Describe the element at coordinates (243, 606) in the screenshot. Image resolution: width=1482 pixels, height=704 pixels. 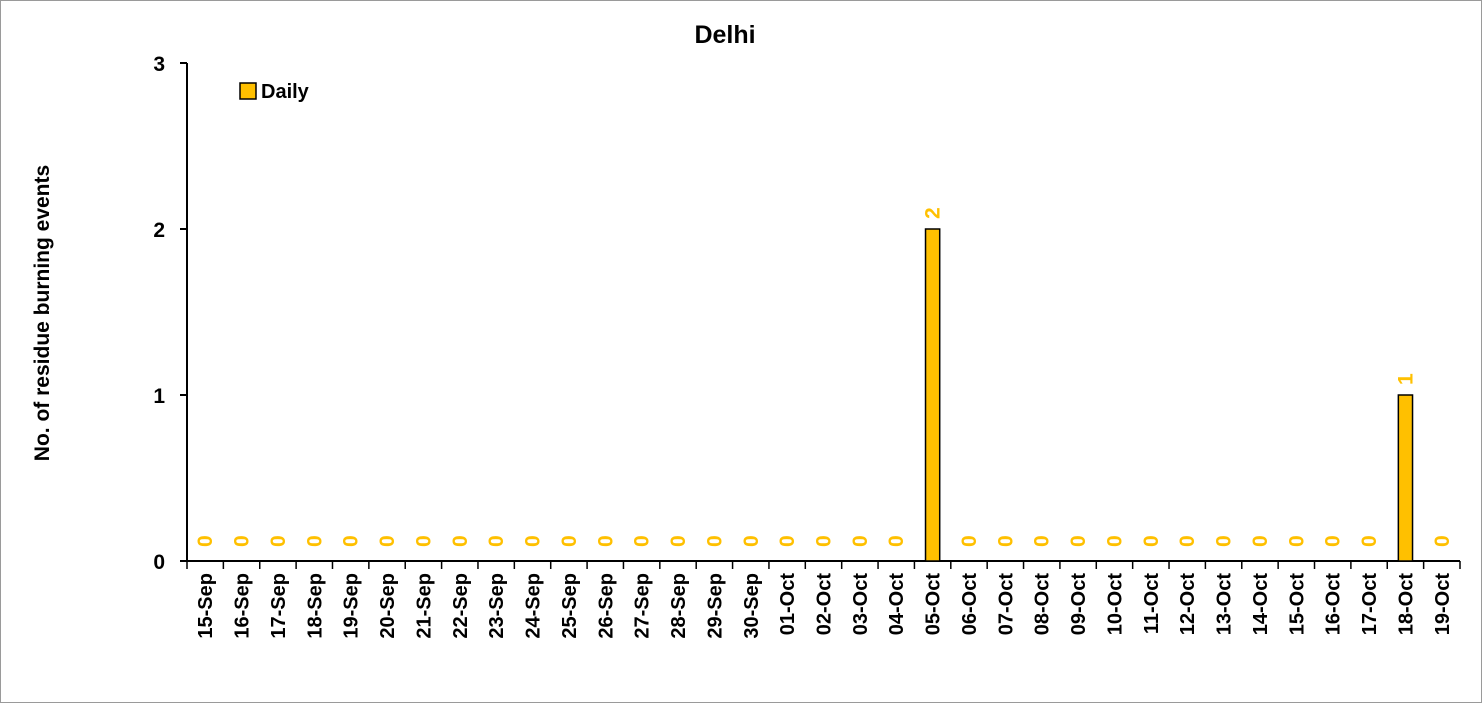
I see `x-tick-label: 16-Sep` at that location.